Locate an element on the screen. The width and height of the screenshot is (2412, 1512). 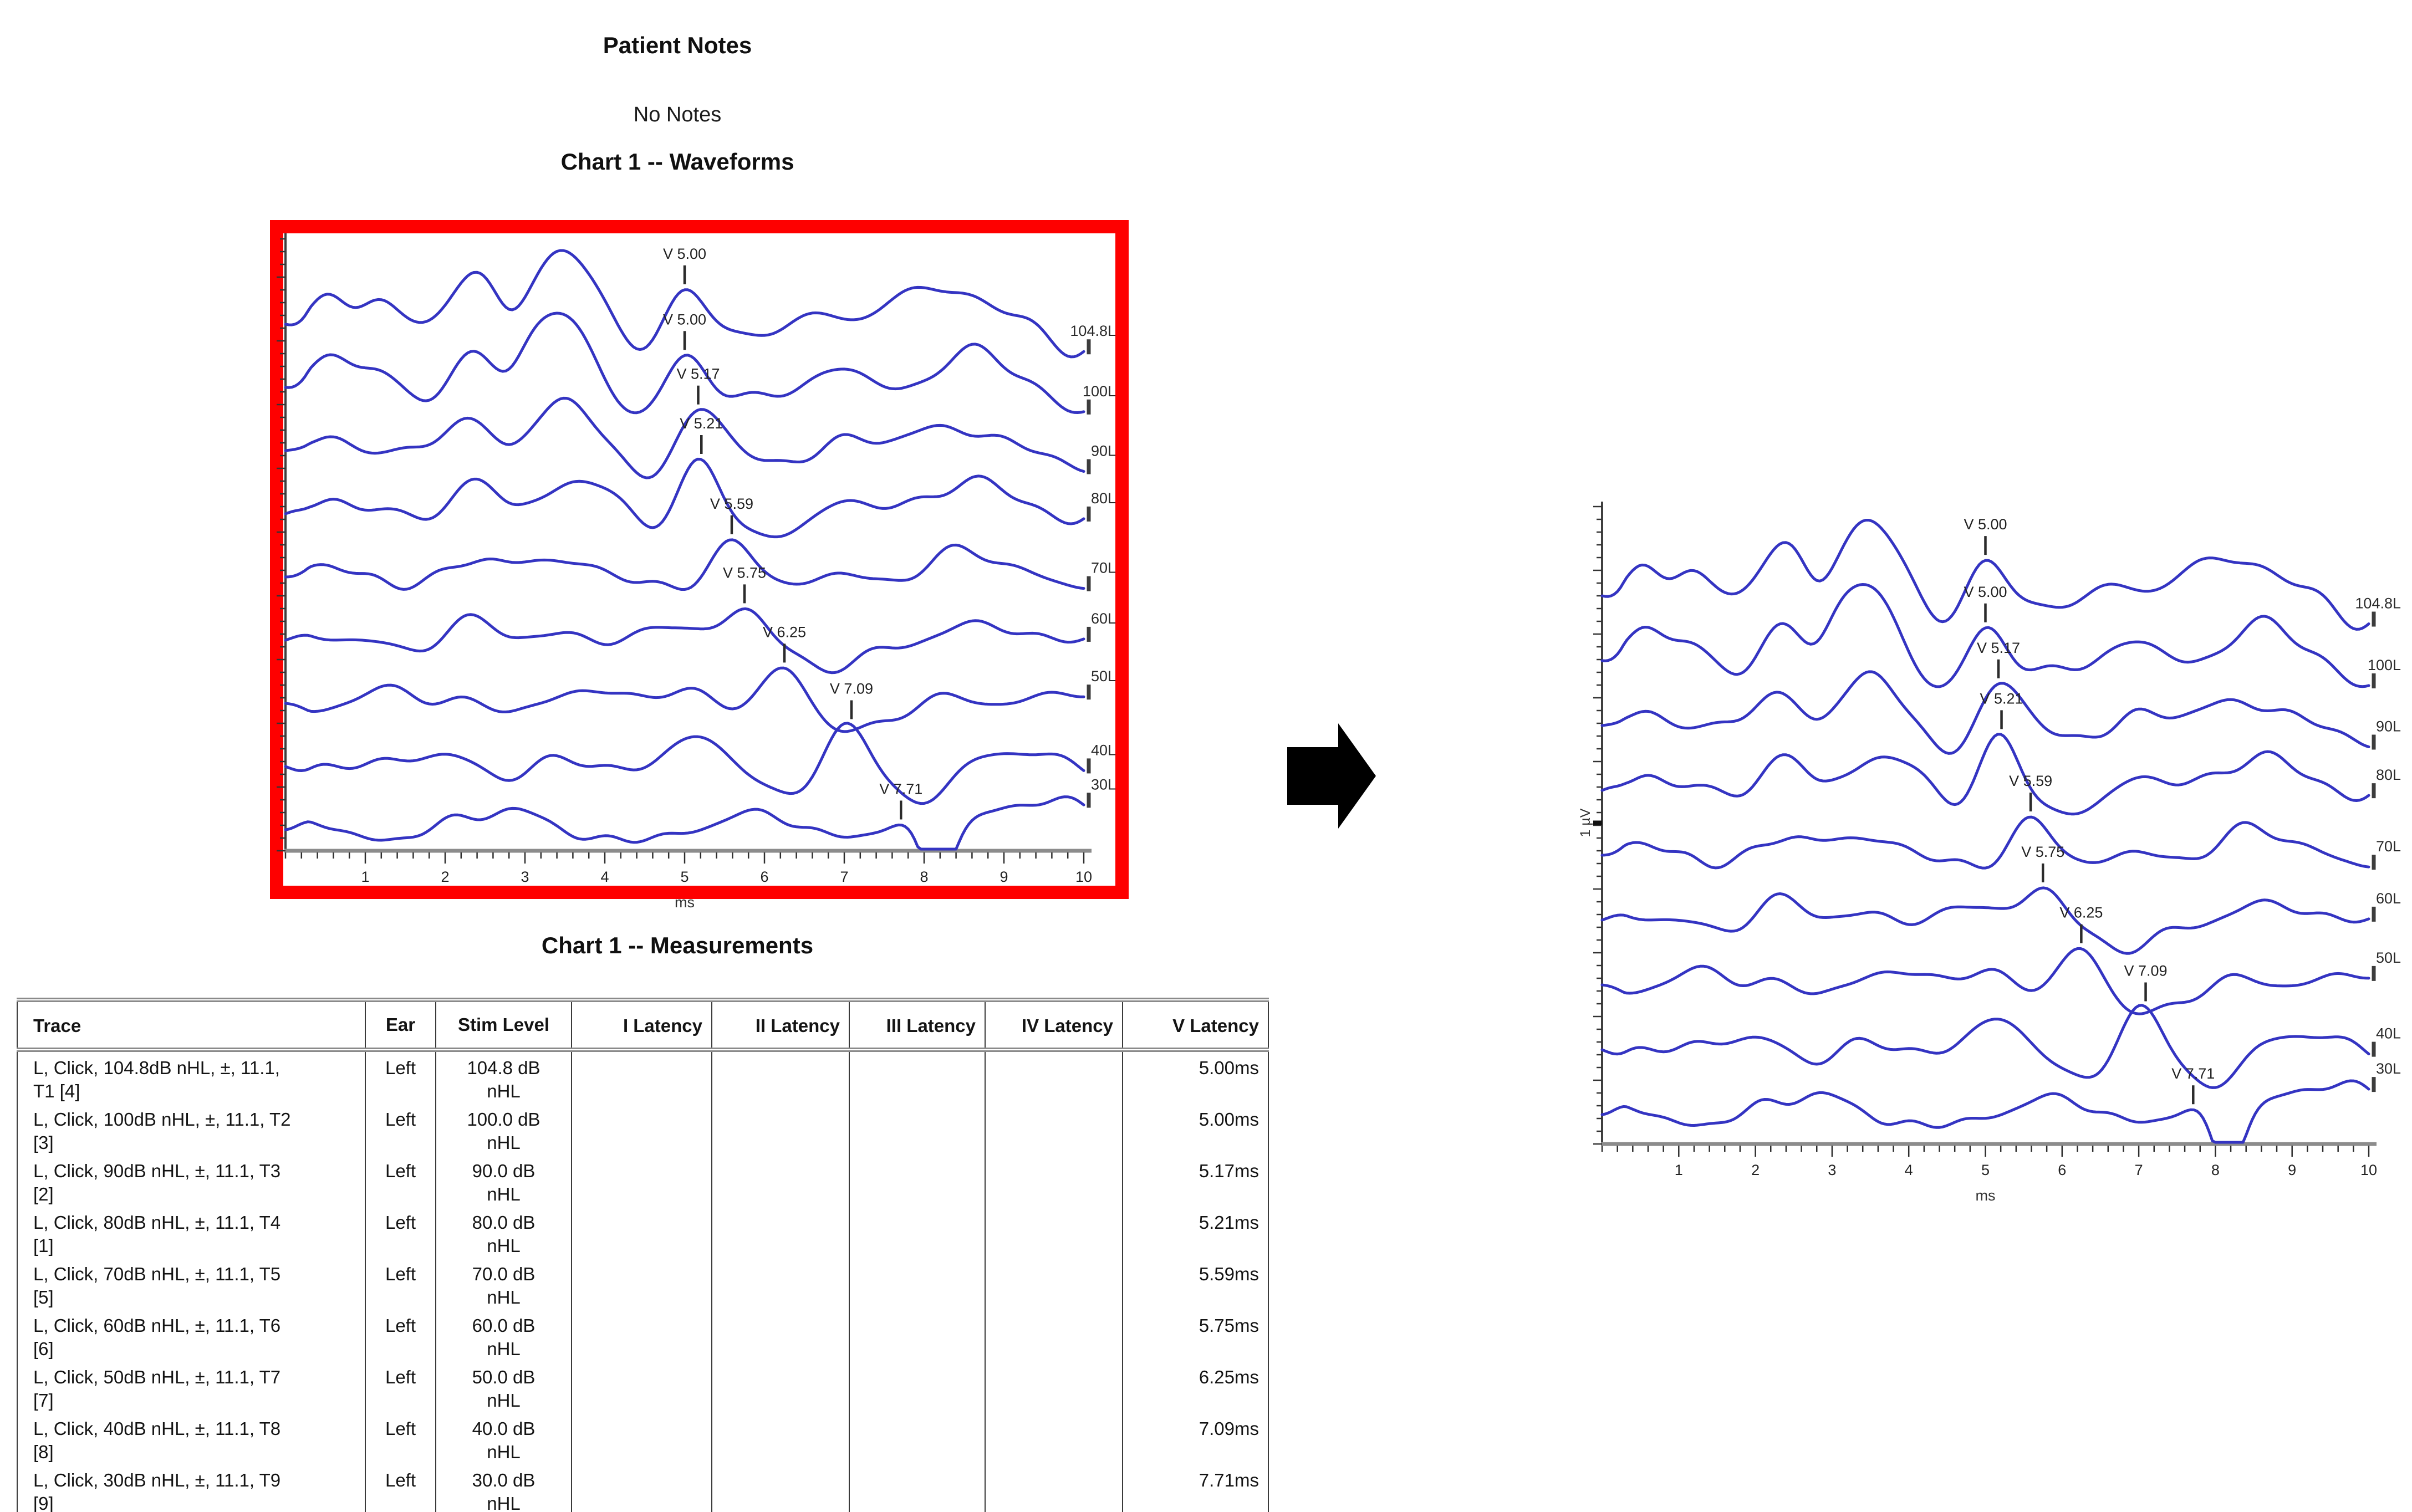
trace-cell-text: [8] is located at coordinates (43, 1452).